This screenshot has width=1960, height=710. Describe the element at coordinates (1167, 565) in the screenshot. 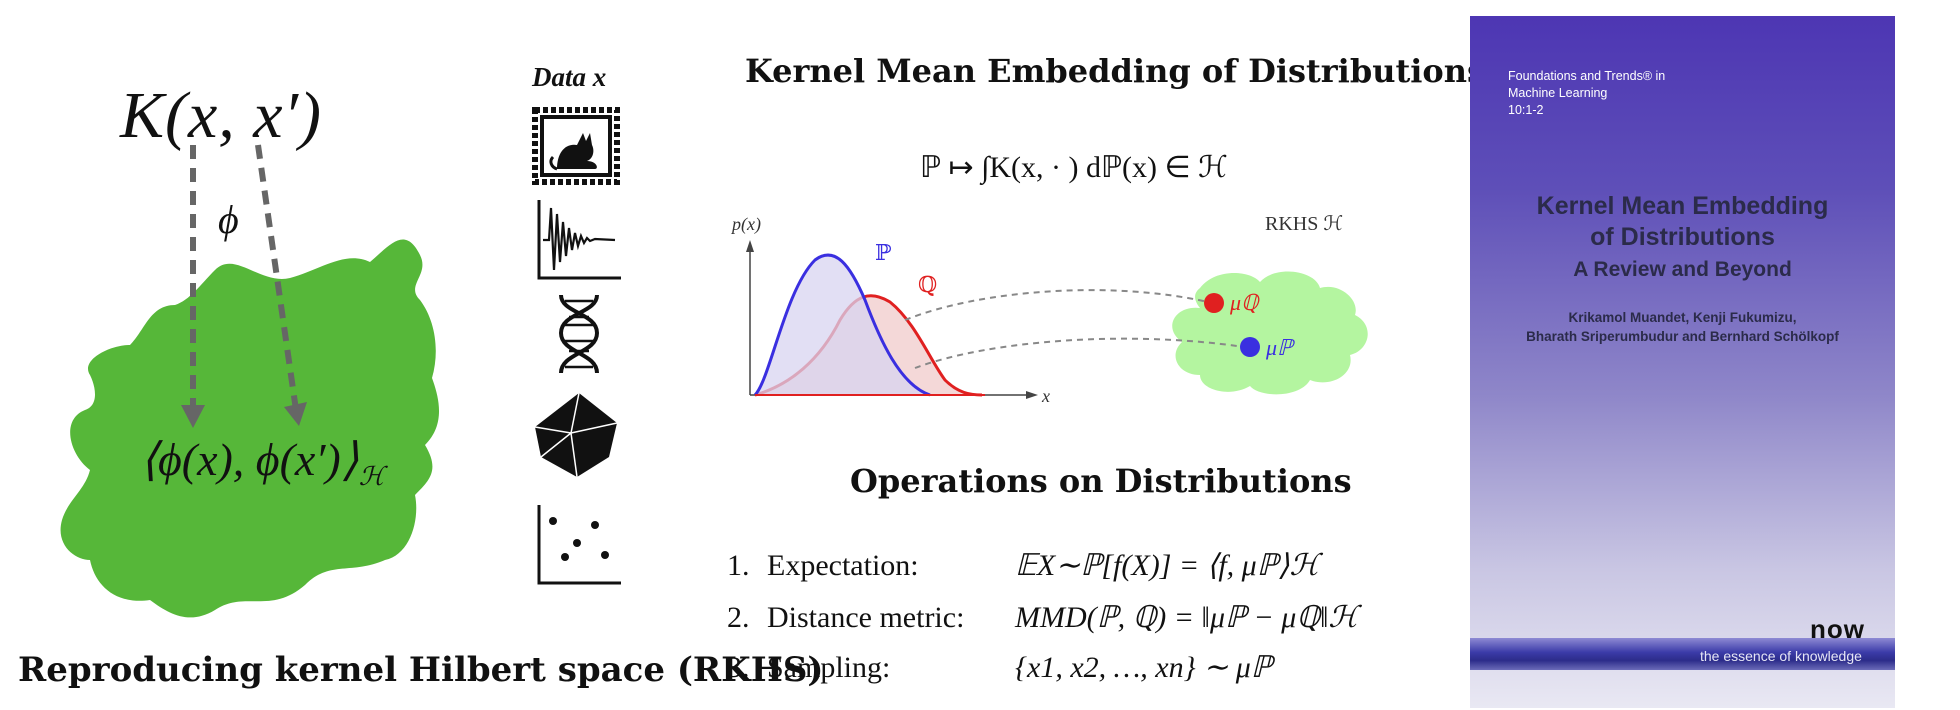

I see `operation-expression: 𝔼X∼ℙ[f(X)] = ⟨f, μℙ⟩ℋ` at that location.